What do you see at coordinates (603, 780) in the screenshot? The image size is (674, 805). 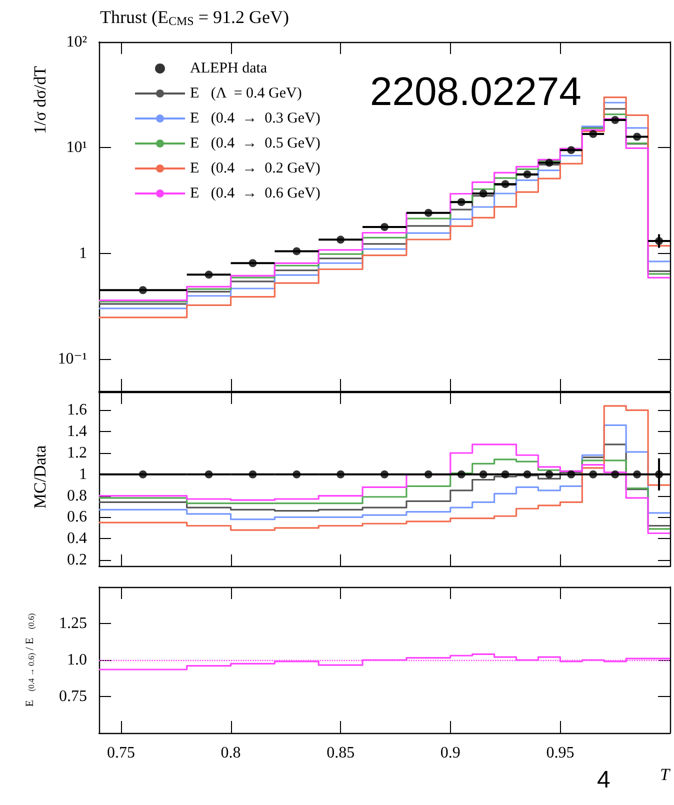 I see `text: 4` at bounding box center [603, 780].